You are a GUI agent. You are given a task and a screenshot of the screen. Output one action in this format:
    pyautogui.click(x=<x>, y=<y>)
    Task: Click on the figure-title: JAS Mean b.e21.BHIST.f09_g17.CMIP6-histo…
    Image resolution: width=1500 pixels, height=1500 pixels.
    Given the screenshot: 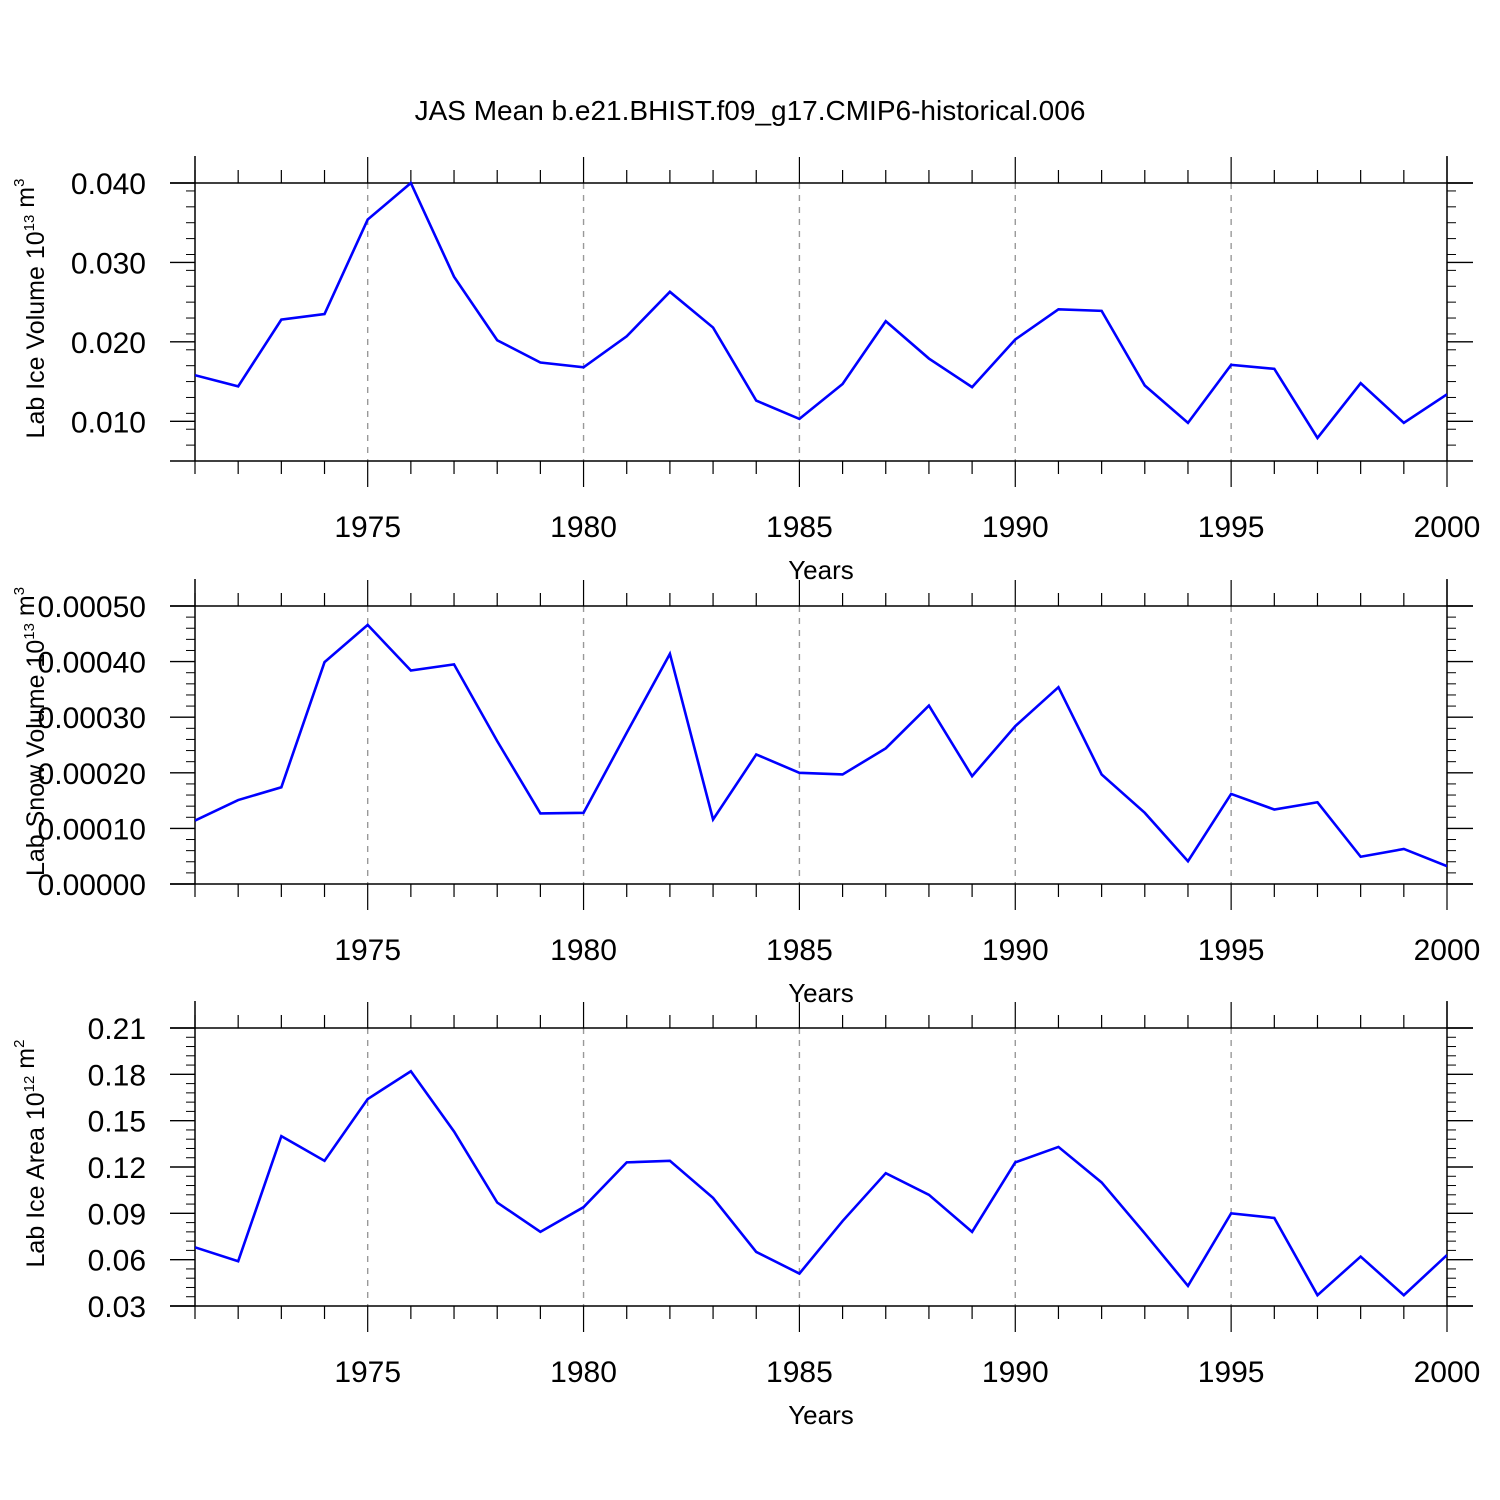 What is the action you would take?
    pyautogui.click(x=750, y=110)
    